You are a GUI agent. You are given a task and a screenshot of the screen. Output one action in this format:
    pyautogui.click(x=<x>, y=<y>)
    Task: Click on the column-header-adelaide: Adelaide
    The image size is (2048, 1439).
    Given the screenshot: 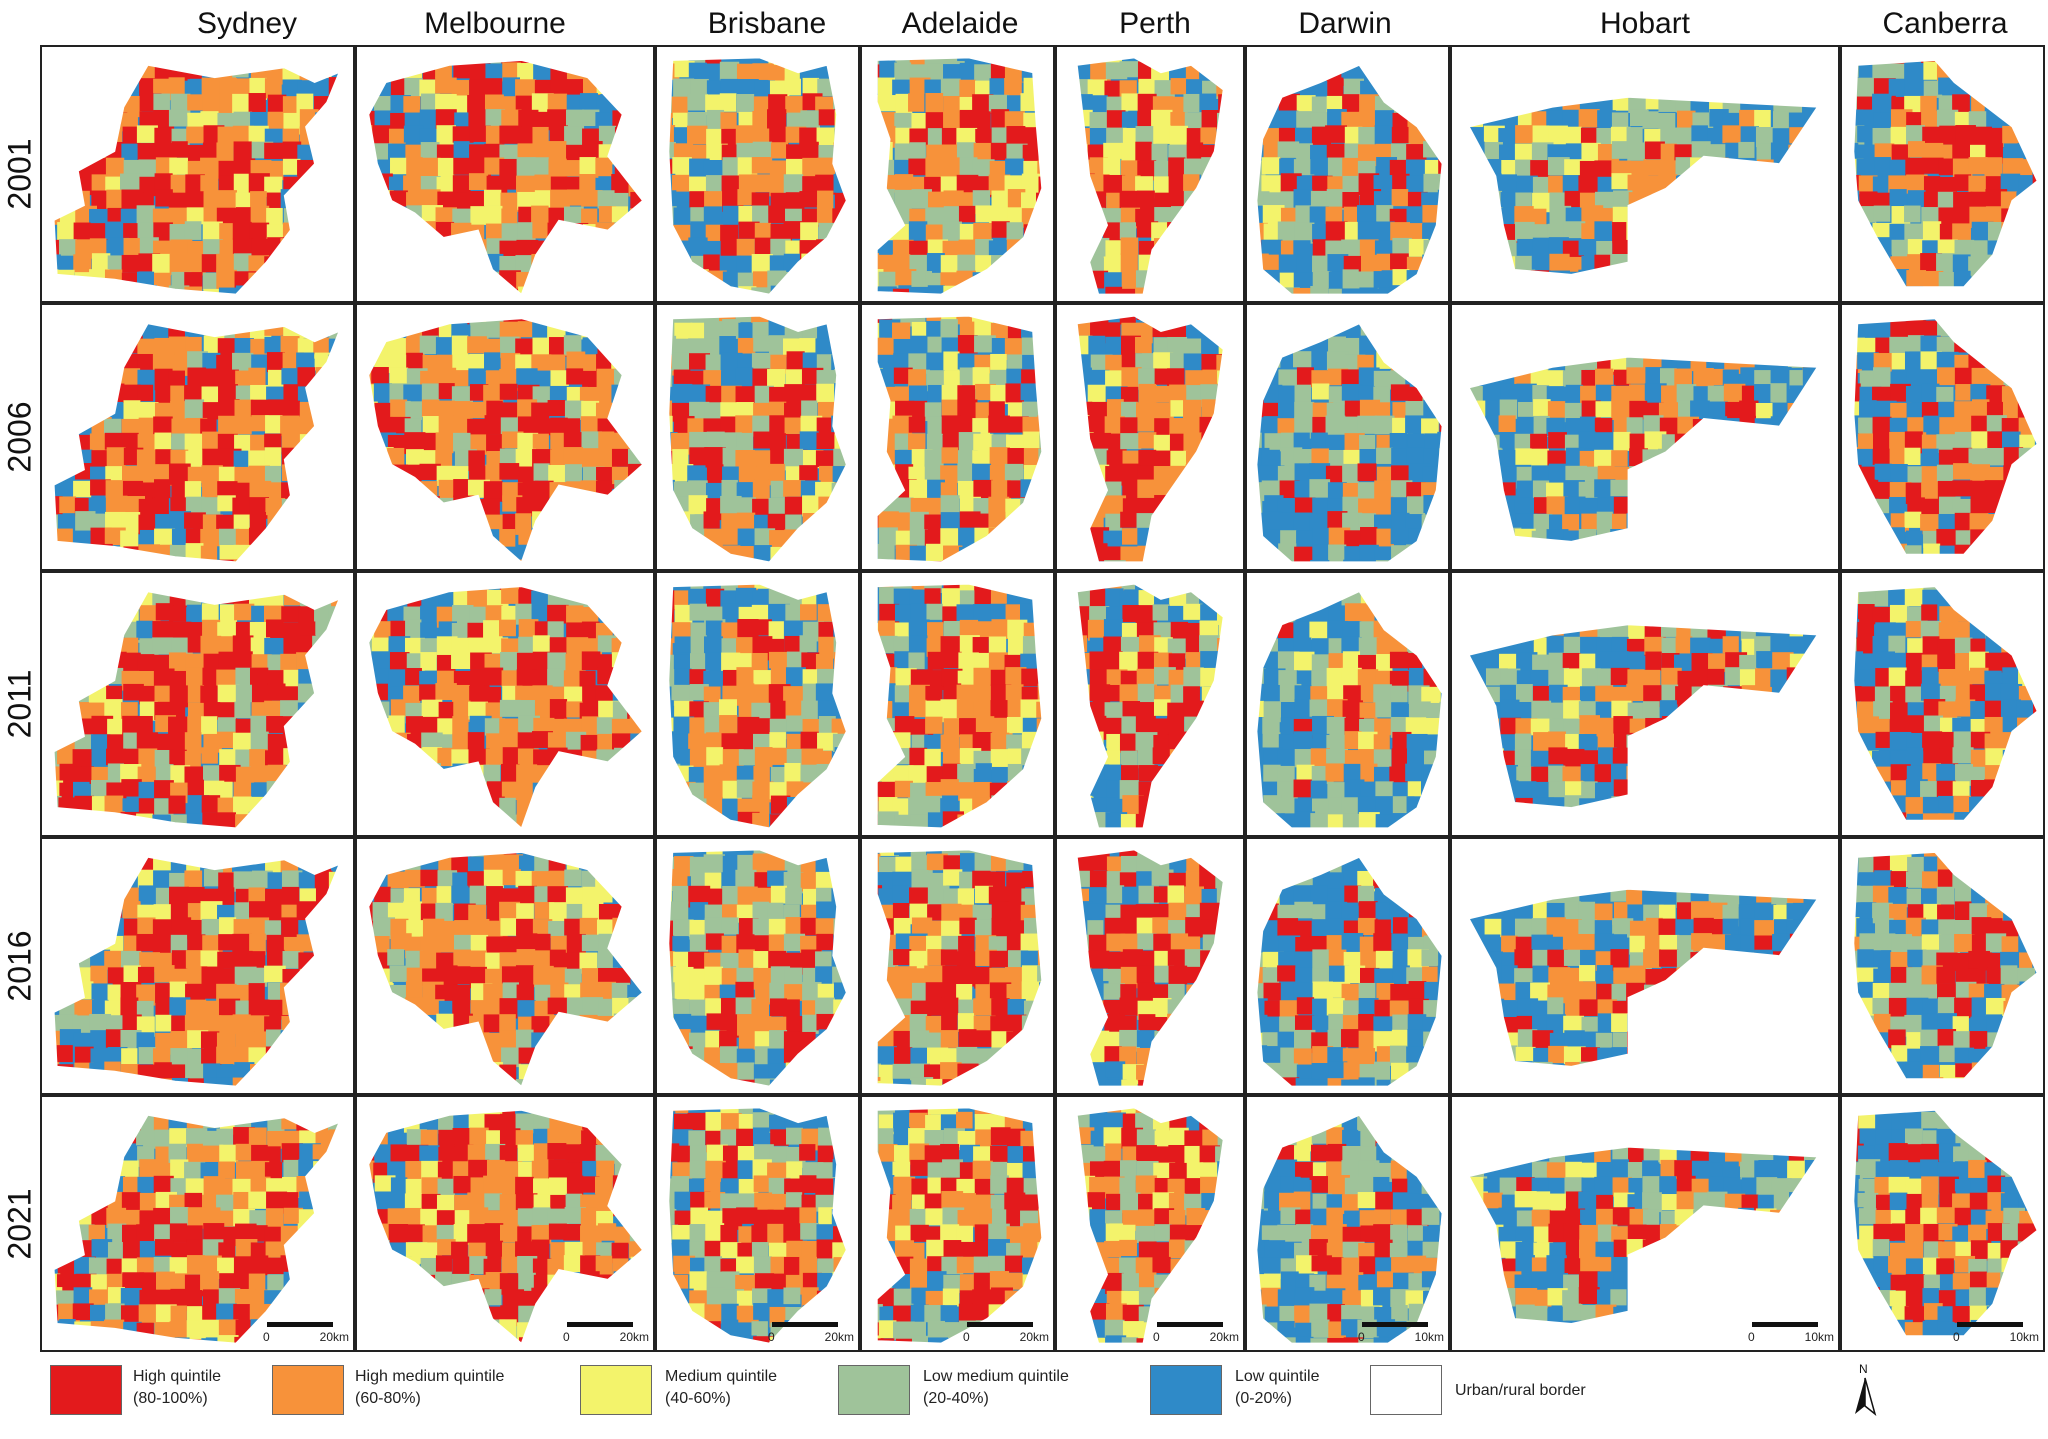 What is the action you would take?
    pyautogui.click(x=960, y=23)
    